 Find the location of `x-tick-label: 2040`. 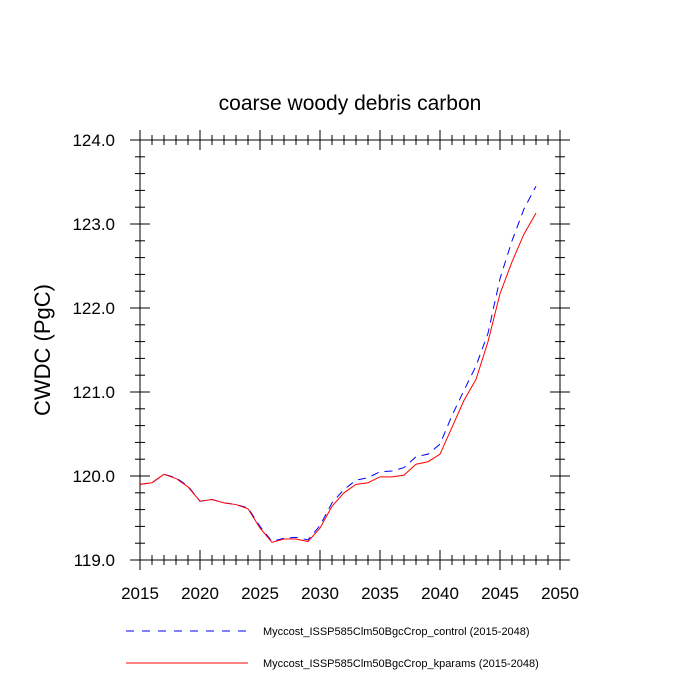

x-tick-label: 2040 is located at coordinates (440, 593).